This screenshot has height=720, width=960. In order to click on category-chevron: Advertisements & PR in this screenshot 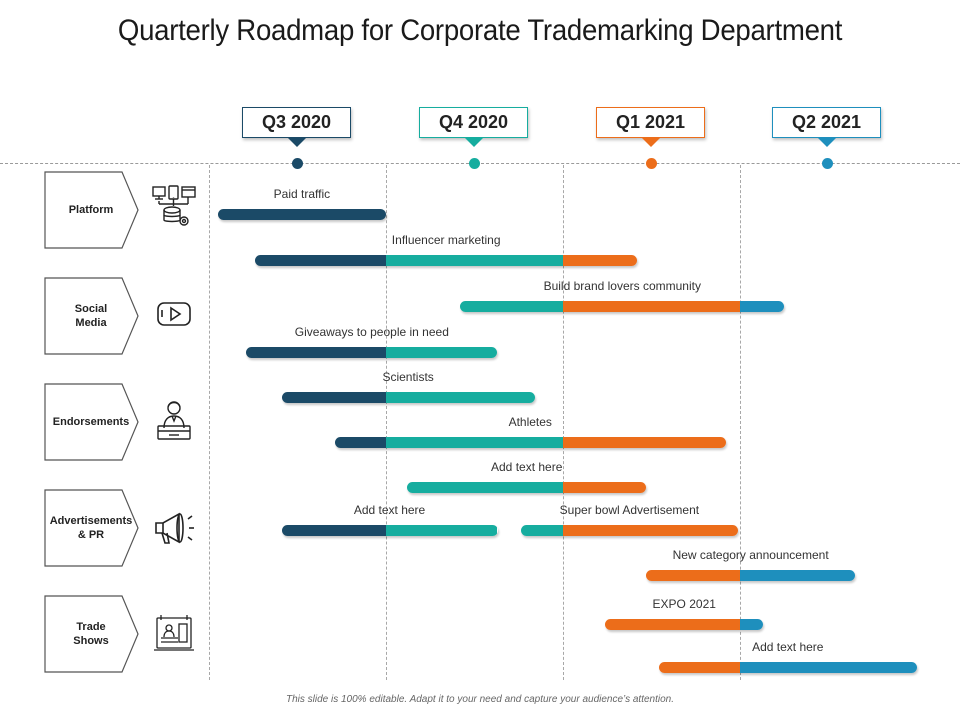, I will do `click(91, 528)`.